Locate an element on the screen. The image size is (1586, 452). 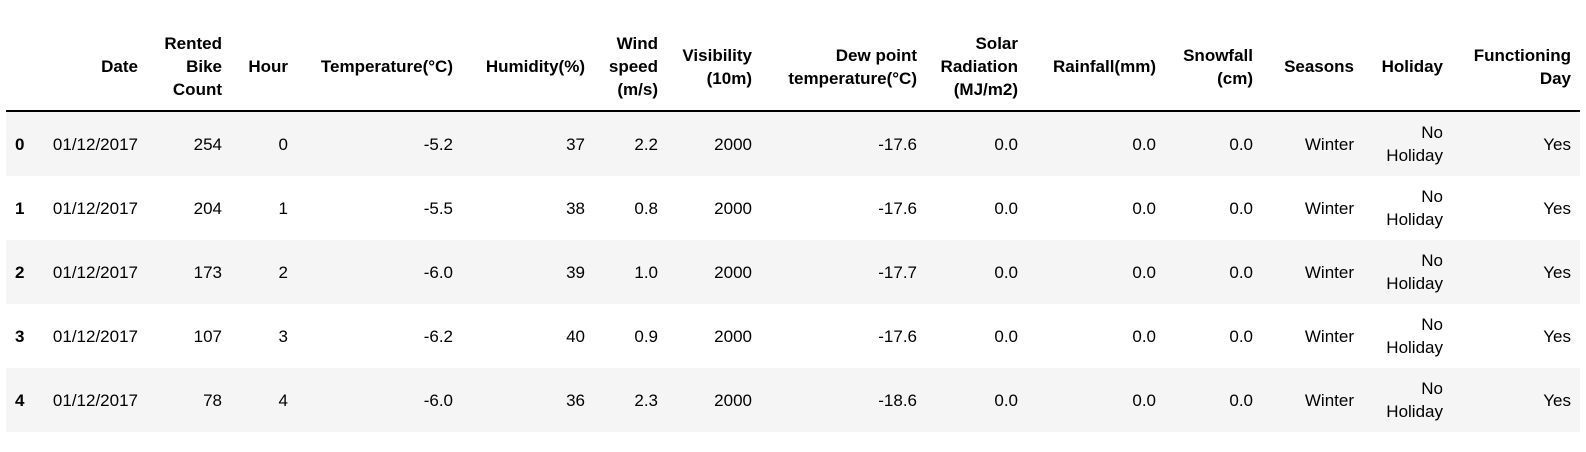
column-header: Rented Bike Count is located at coordinates (189, 67).